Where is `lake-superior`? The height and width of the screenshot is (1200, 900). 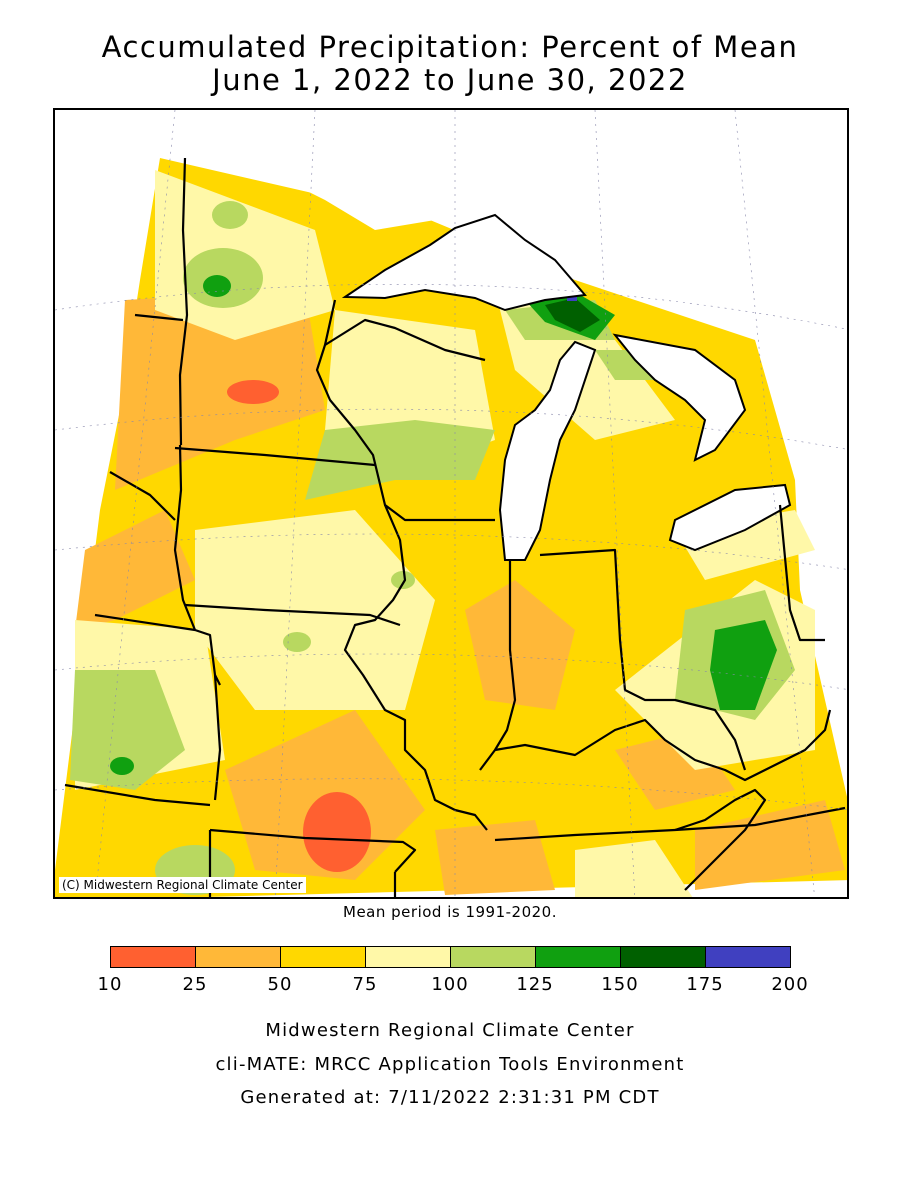
lake-superior is located at coordinates (464, 262).